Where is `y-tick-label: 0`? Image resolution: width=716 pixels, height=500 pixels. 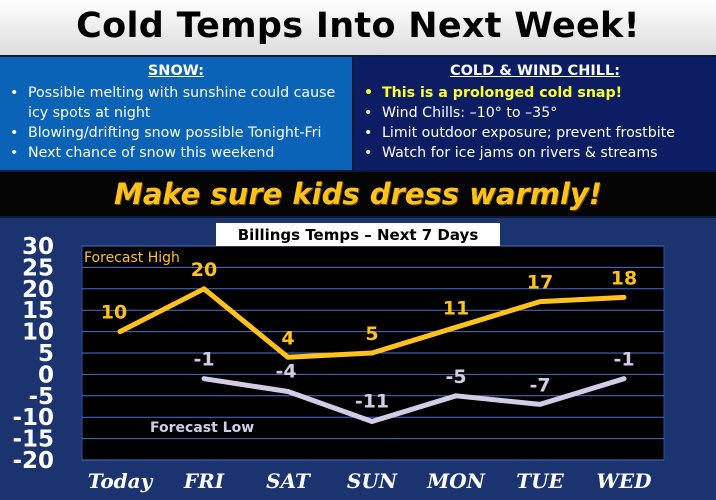
y-tick-label: 0 is located at coordinates (46, 375).